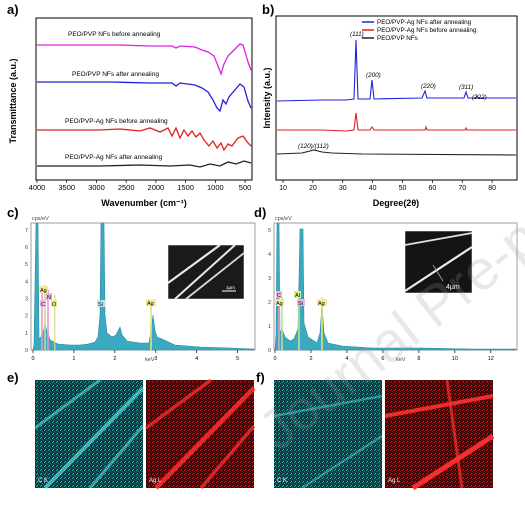 This screenshot has width=525, height=509. What do you see at coordinates (466, 87) in the screenshot?
I see `xrd-peak-311: (311)` at bounding box center [466, 87].